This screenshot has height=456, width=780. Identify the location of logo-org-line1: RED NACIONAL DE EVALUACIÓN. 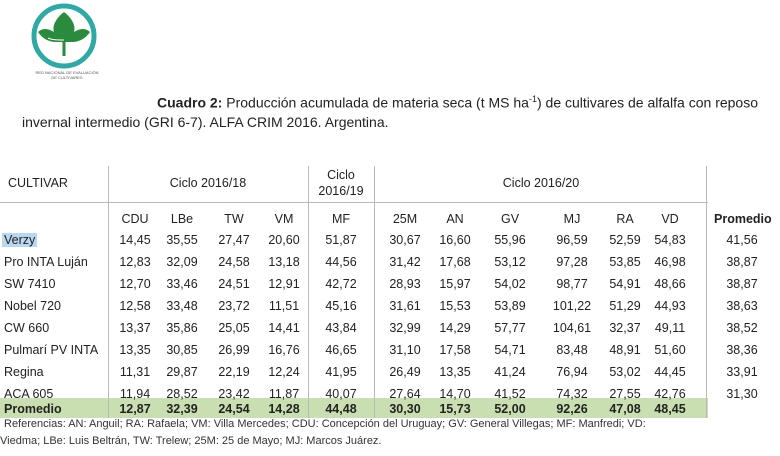
(67, 72).